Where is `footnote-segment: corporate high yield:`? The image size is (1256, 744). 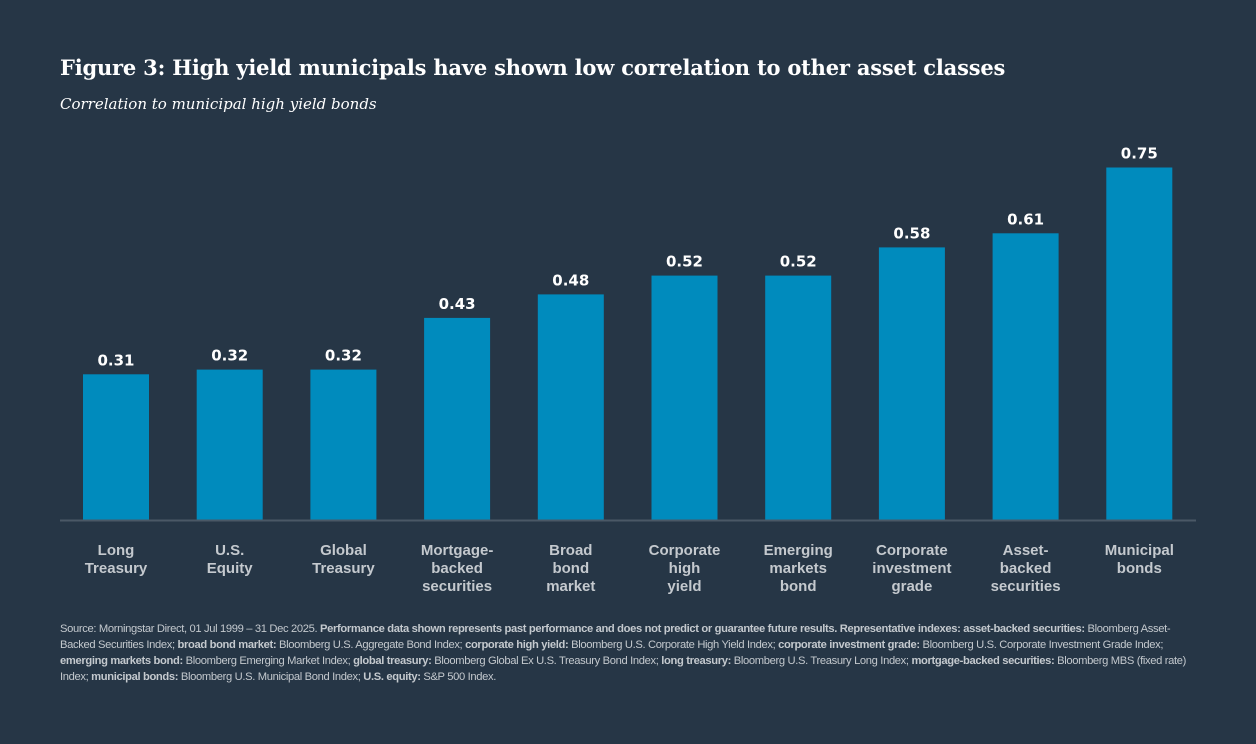 footnote-segment: corporate high yield: is located at coordinates (517, 645).